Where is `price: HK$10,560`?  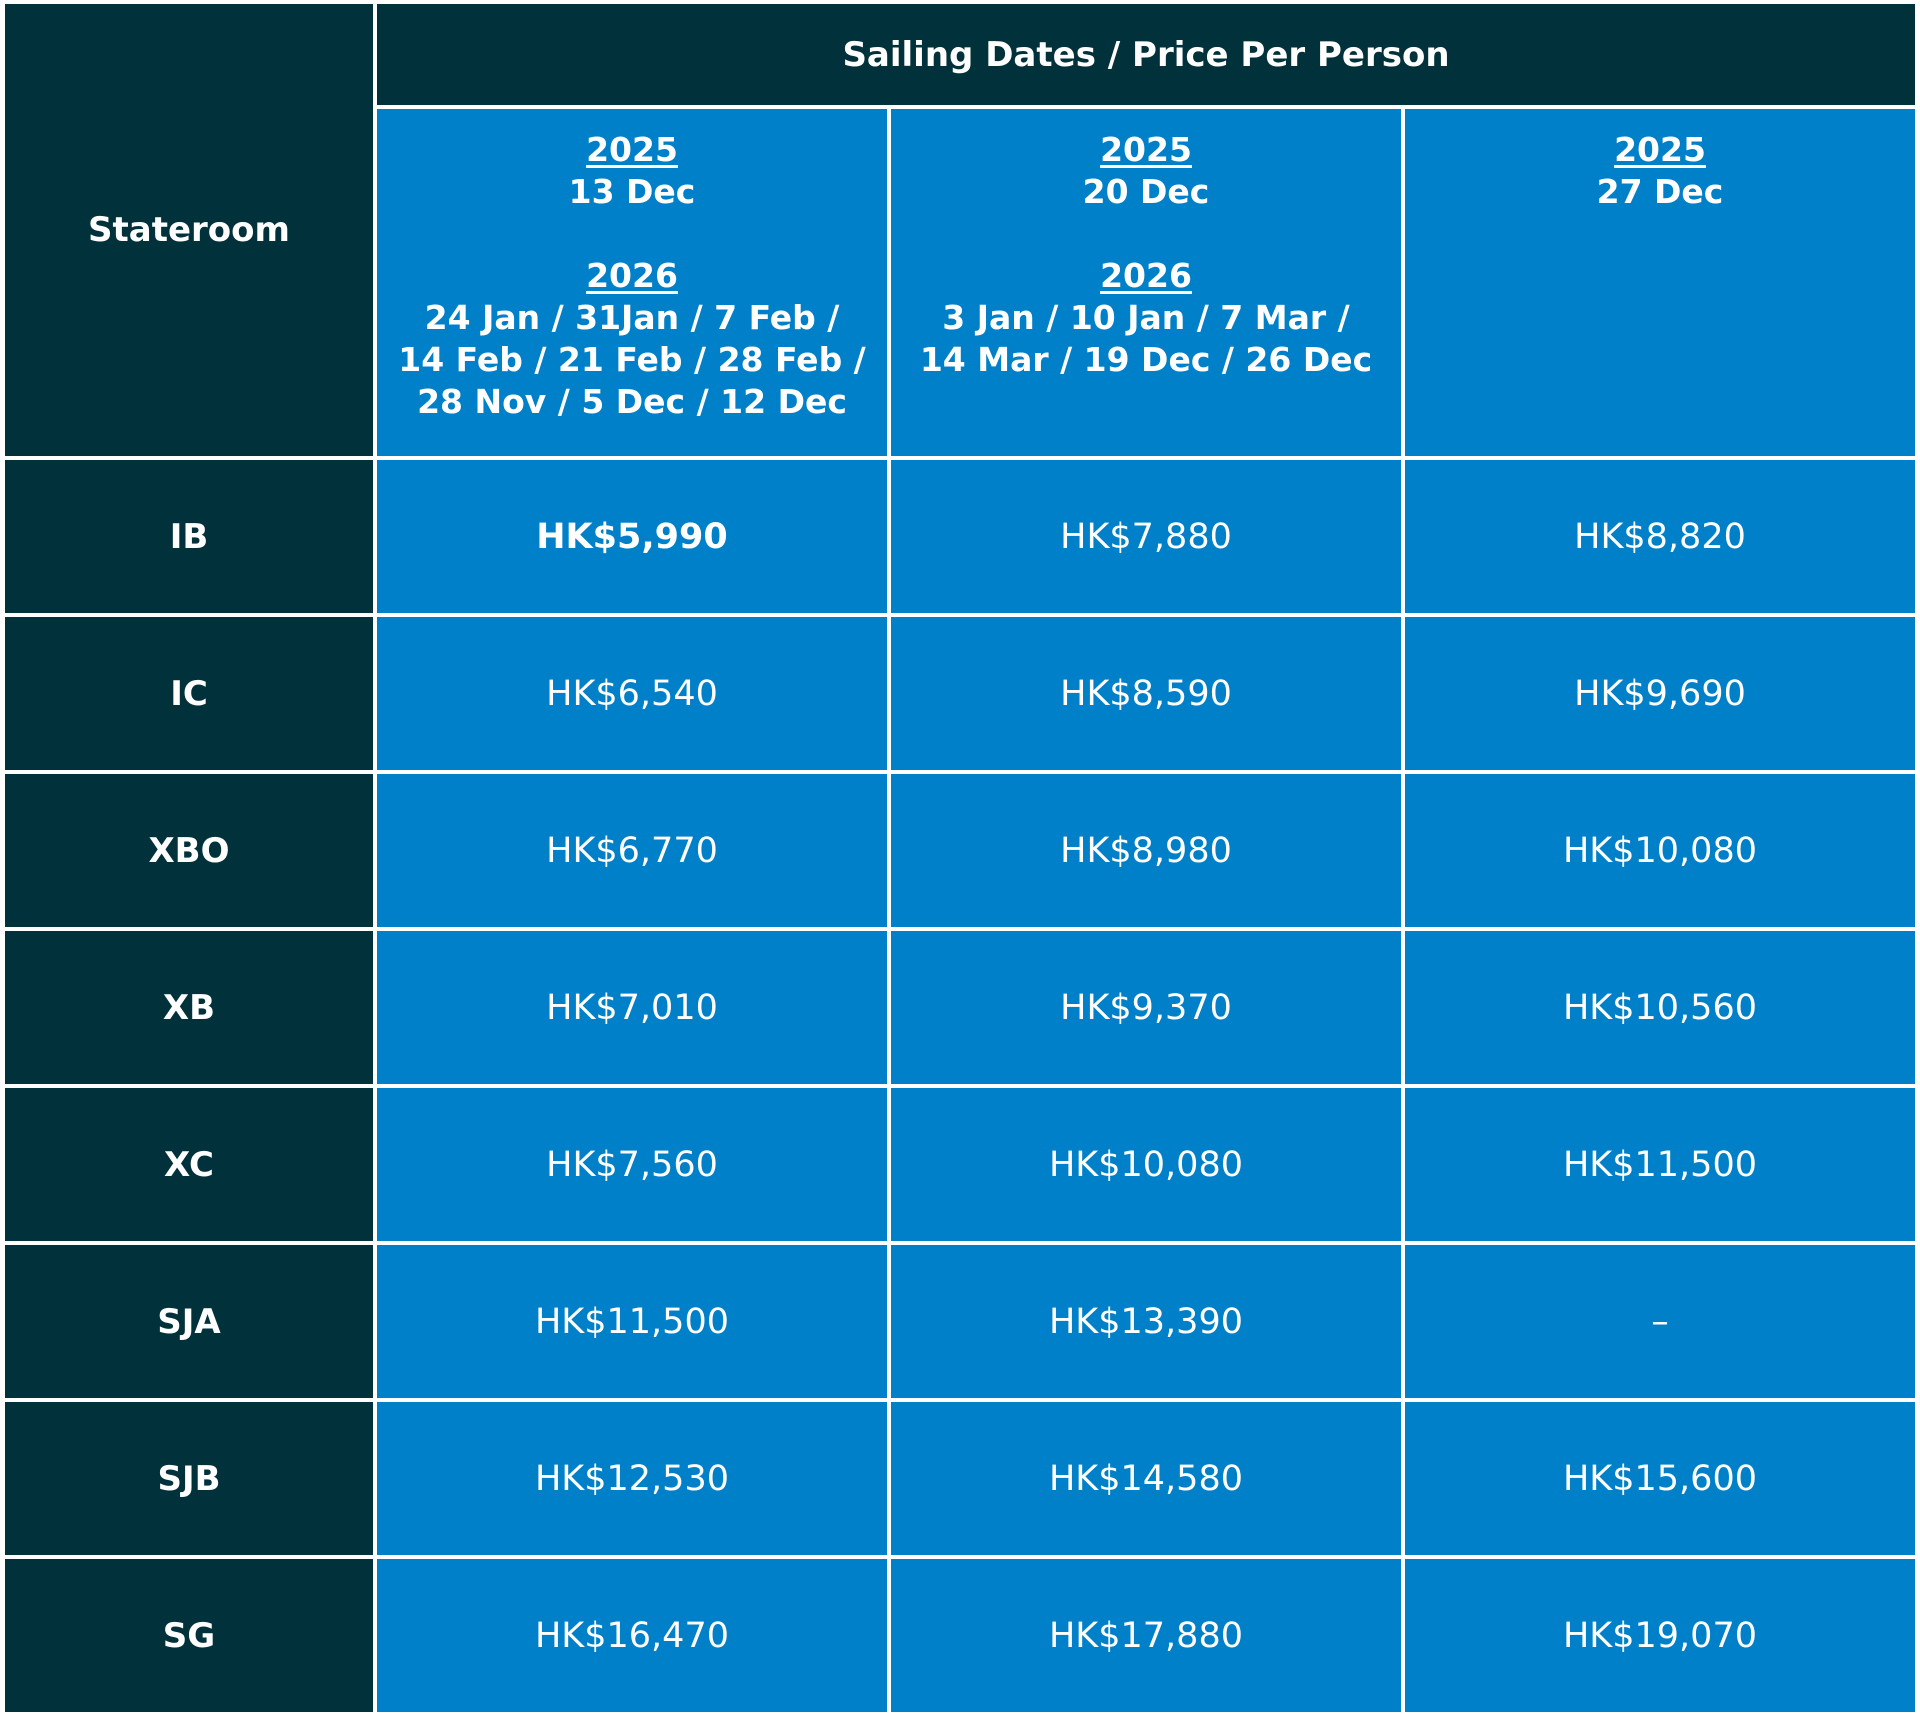
price: HK$10,560 is located at coordinates (1660, 1007).